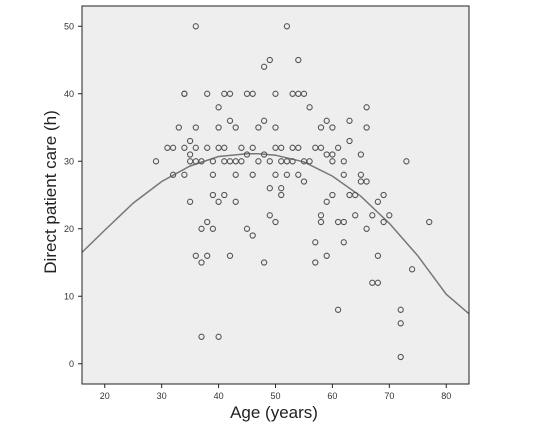  I want to click on y-tick-label: 30, so click(69, 161).